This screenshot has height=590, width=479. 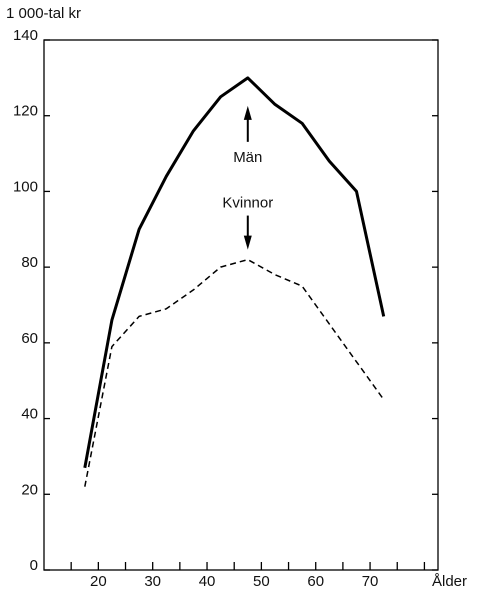 What do you see at coordinates (25, 186) in the screenshot?
I see `y-tick-label: 100` at bounding box center [25, 186].